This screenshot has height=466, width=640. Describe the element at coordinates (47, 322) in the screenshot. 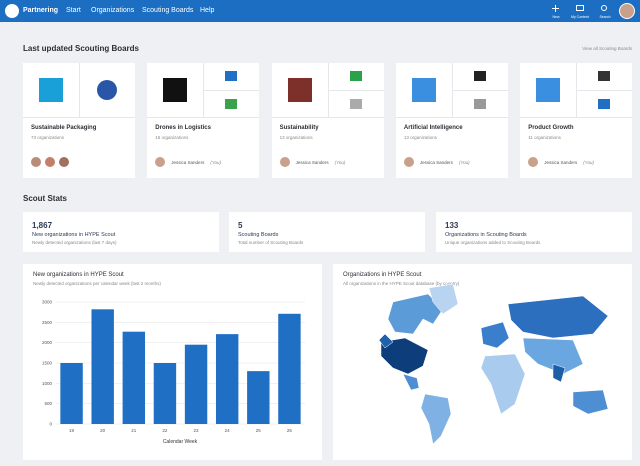

I see `y-tick-label: 2500` at that location.